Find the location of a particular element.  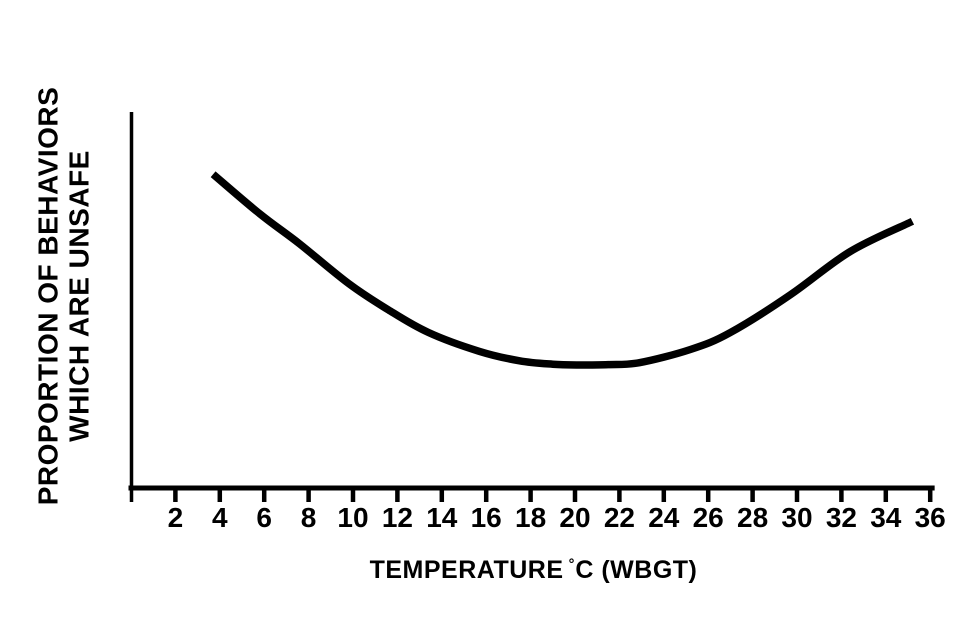

x-tick-label: 12 is located at coordinates (397, 517).